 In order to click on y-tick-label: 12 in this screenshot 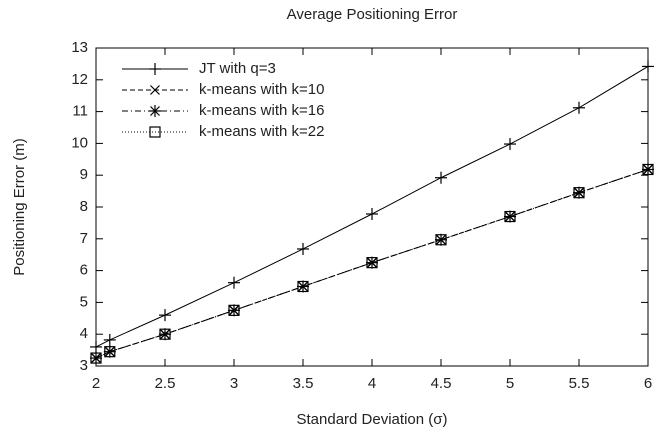, I will do `click(79, 79)`.